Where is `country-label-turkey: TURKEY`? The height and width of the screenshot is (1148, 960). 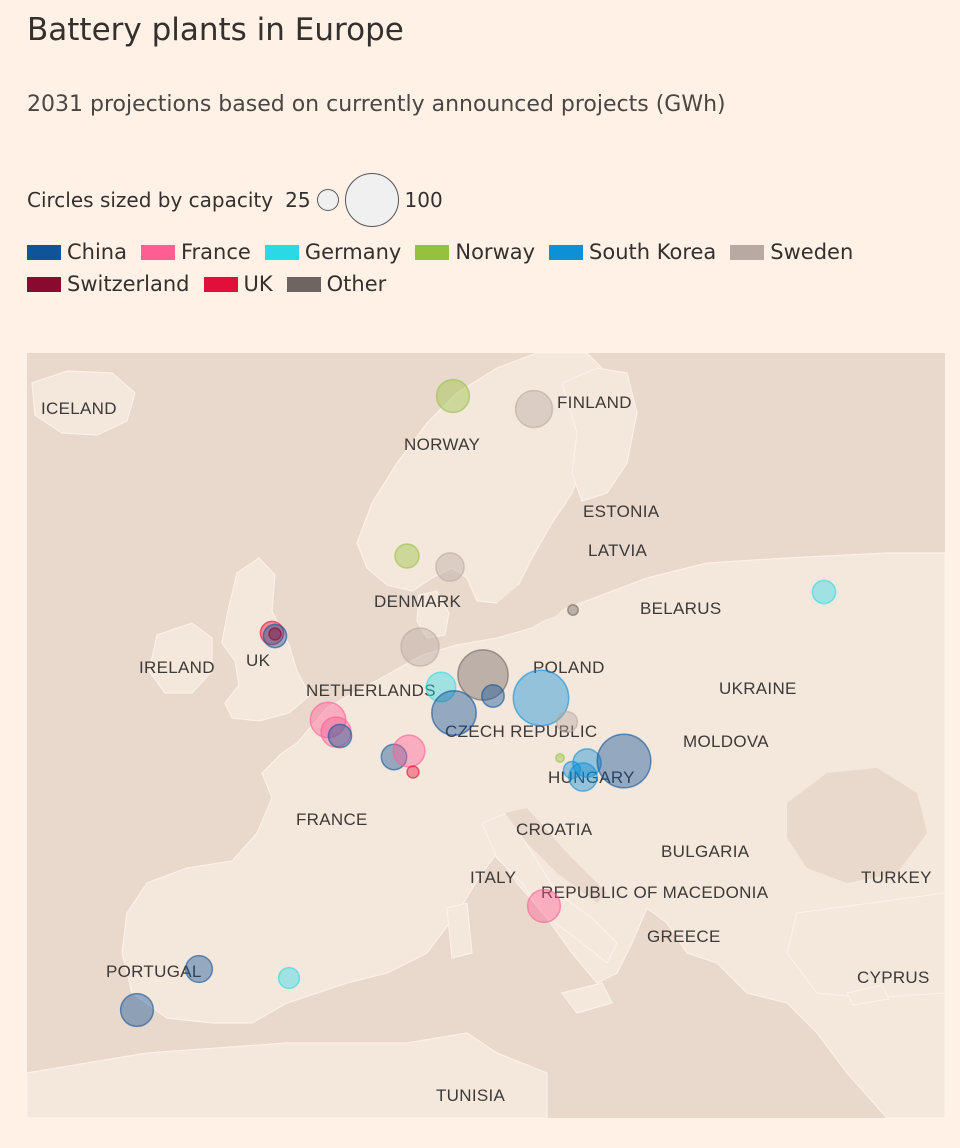 country-label-turkey: TURKEY is located at coordinates (896, 877).